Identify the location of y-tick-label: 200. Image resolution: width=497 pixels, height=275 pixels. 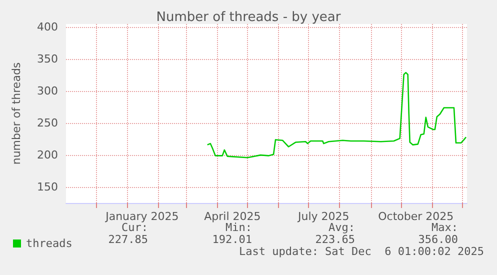
(47, 155).